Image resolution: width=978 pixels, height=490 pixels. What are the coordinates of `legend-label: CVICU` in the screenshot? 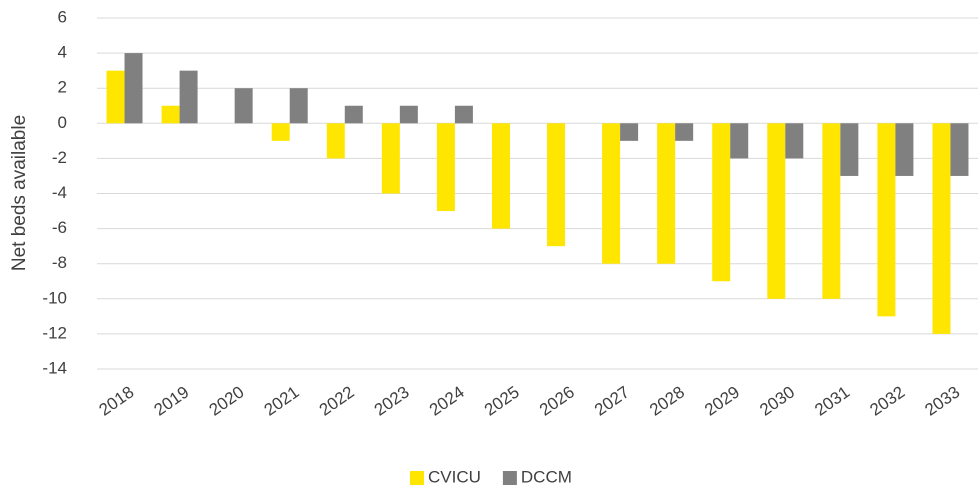 It's located at (454, 476).